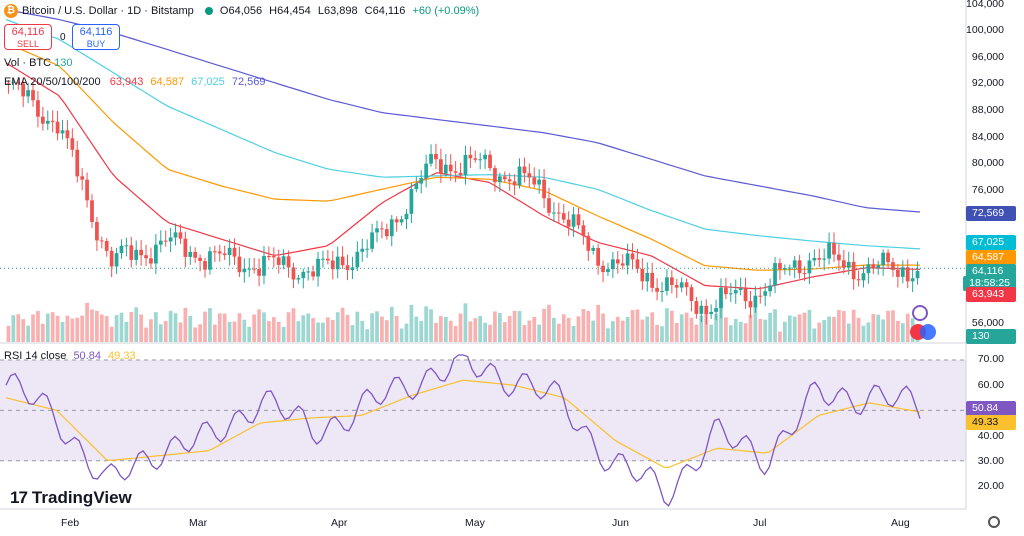  I want to click on time-tick: Mar, so click(198, 523).